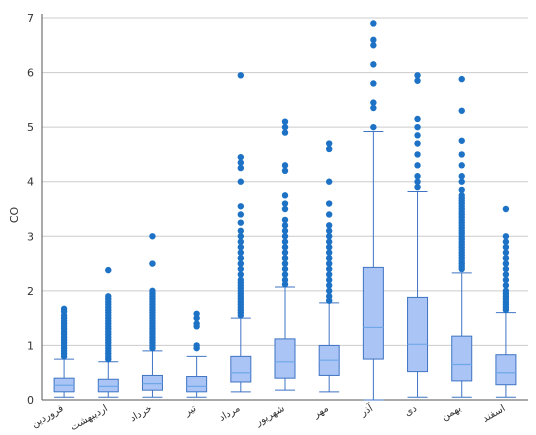  What do you see at coordinates (30, 127) in the screenshot?
I see `y-tick-label: 5` at bounding box center [30, 127].